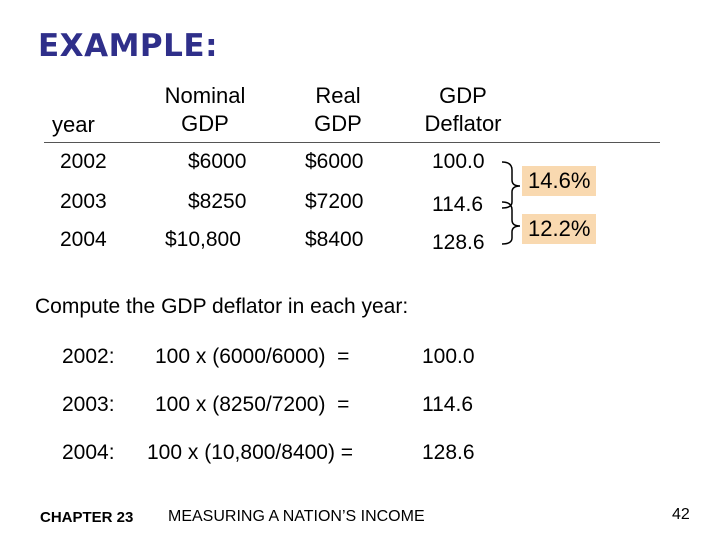 The width and height of the screenshot is (720, 540). I want to click on header-divider, so click(352, 142).